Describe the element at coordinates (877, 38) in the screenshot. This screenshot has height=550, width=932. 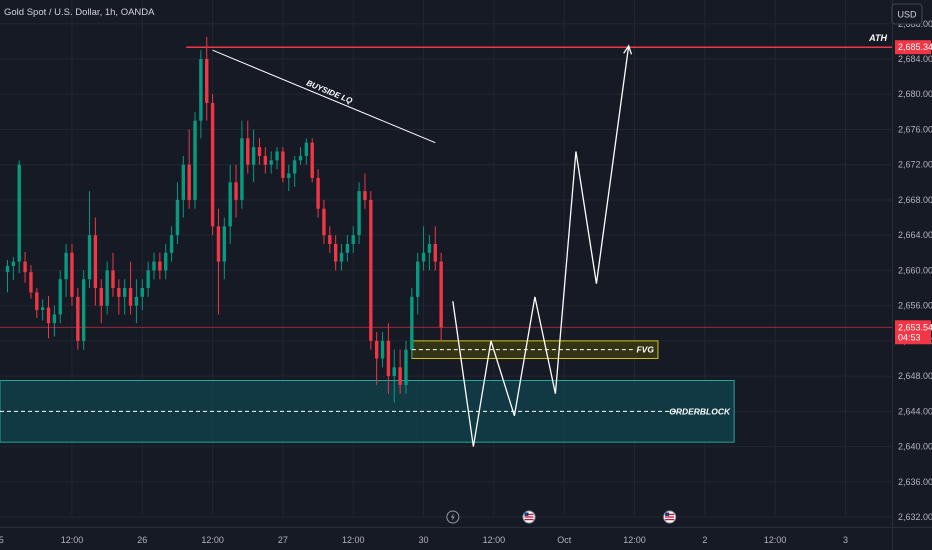
I see `ath-label: ATH` at that location.